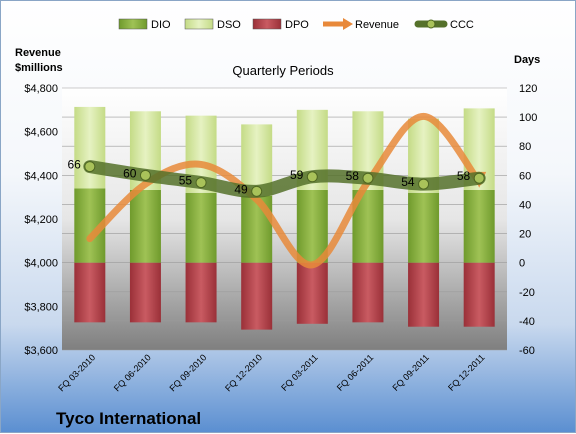  I want to click on x-tick-label: FQ 06-2010, so click(132, 372).